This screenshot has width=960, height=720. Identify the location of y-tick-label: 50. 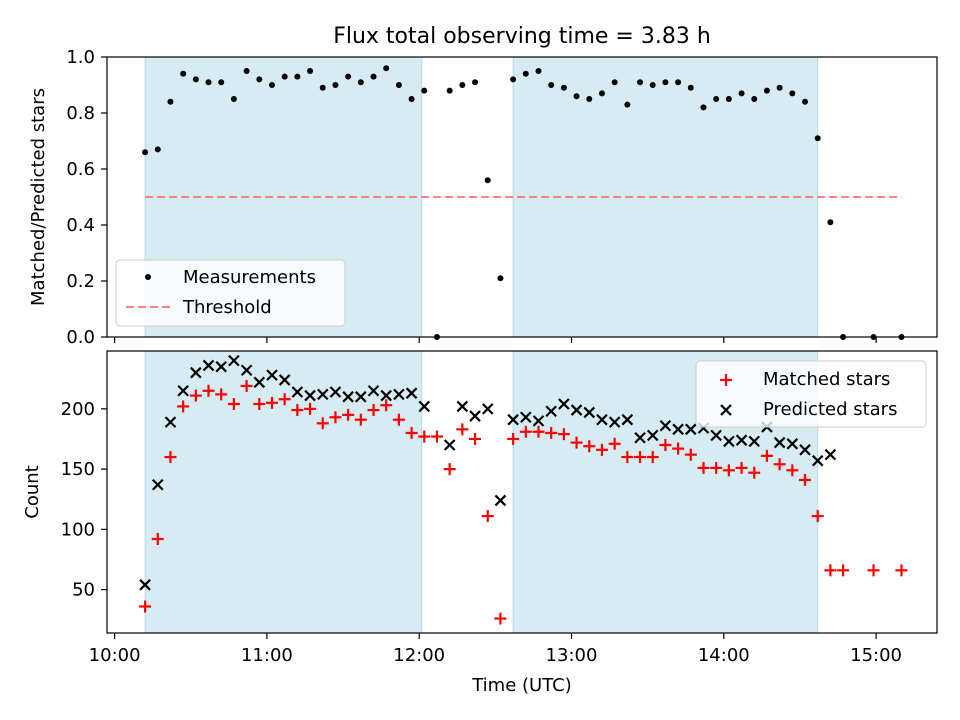
(83, 590).